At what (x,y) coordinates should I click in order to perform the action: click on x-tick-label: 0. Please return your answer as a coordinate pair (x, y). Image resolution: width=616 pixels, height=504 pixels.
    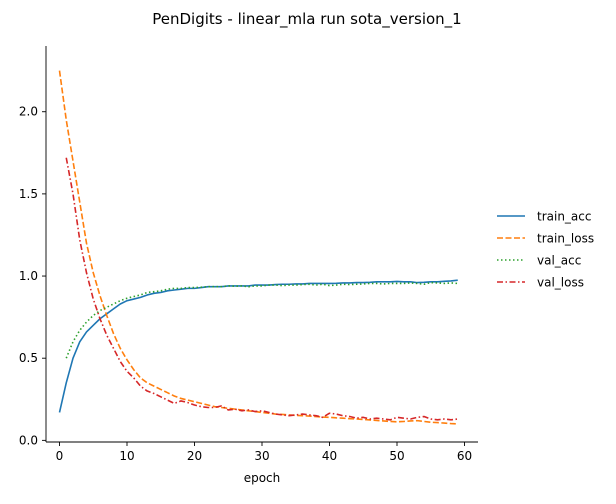
    Looking at the image, I should click on (60, 456).